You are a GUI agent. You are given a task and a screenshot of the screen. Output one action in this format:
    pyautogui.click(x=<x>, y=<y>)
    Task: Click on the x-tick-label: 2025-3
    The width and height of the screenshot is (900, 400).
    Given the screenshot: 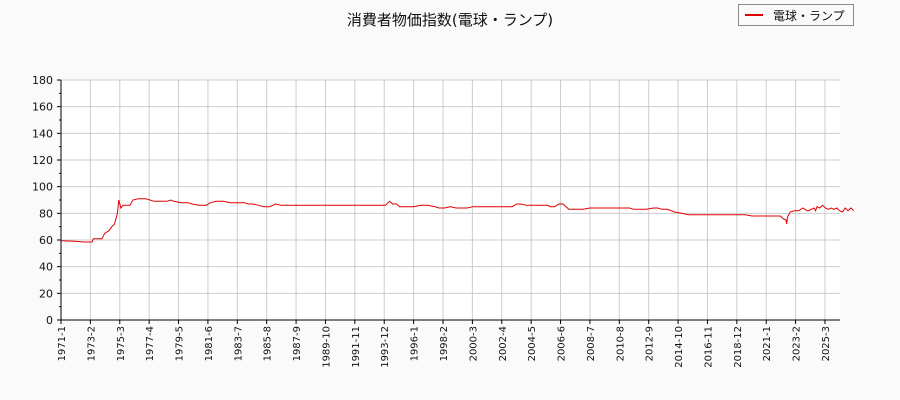 What is the action you would take?
    pyautogui.click(x=826, y=343)
    